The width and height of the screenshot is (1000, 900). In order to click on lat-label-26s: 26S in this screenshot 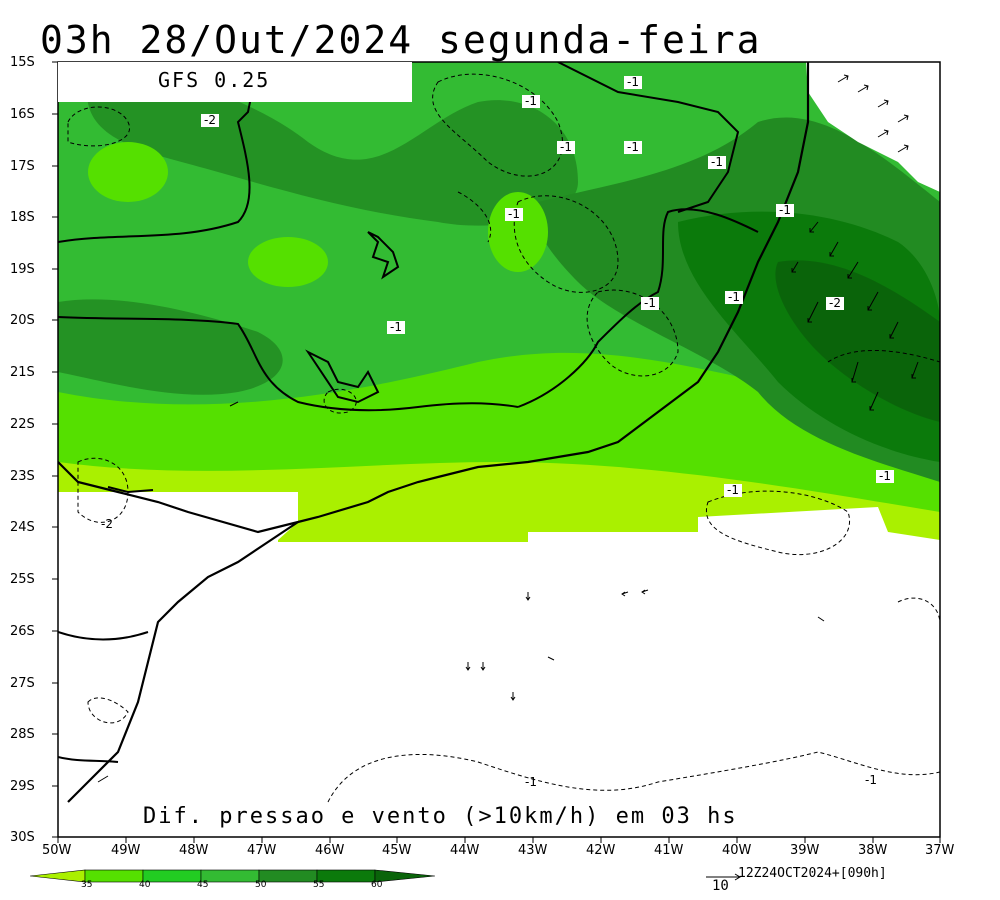, I will do `click(22, 631)`.